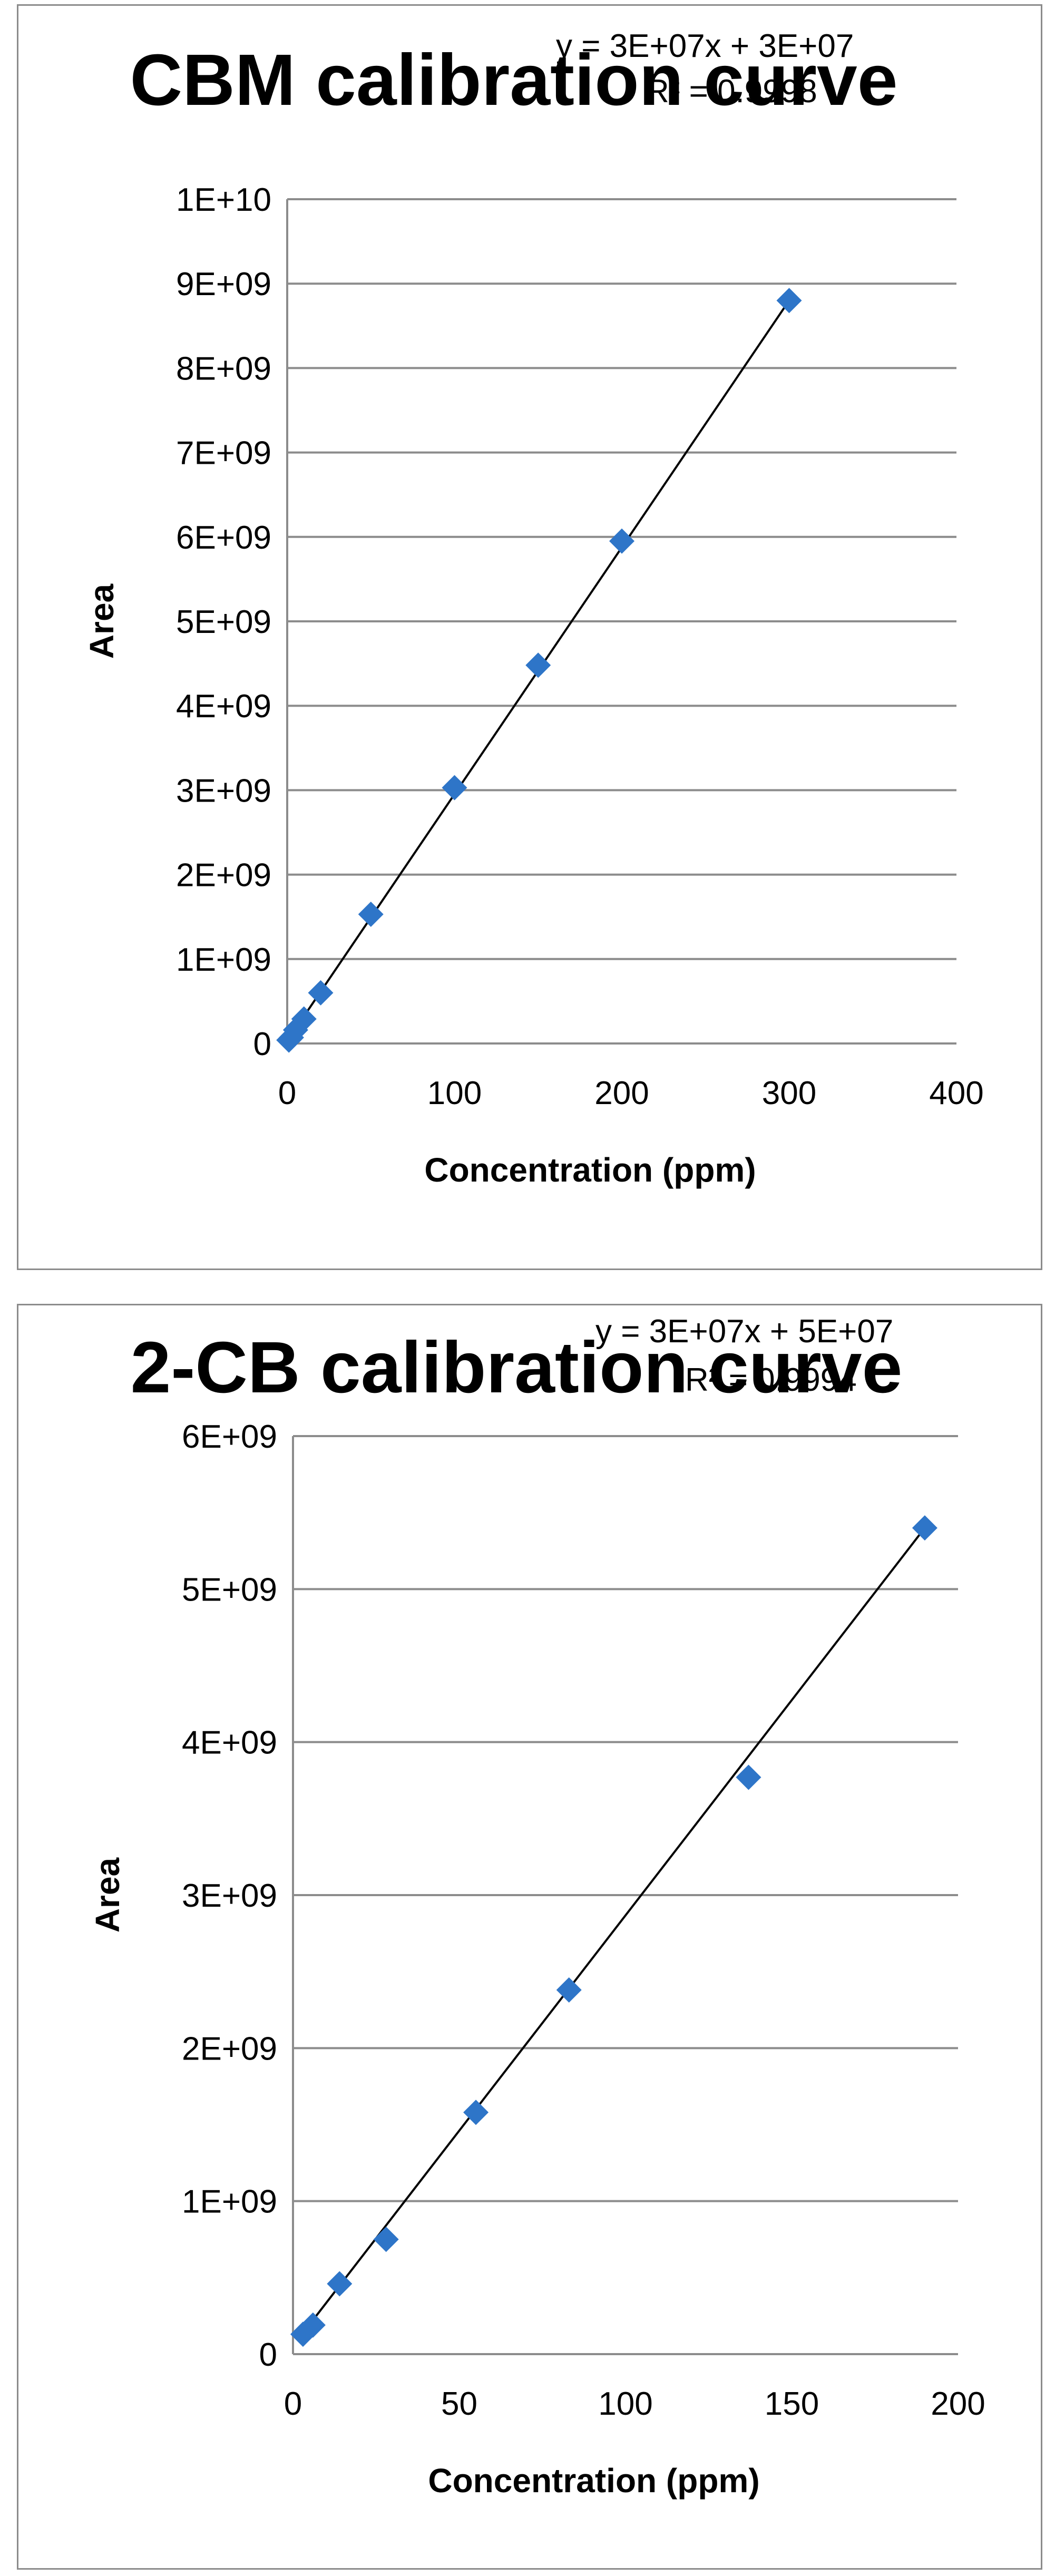 The width and height of the screenshot is (1055, 2576). What do you see at coordinates (223, 200) in the screenshot?
I see `cbm-y-tick-label: 1E+10` at bounding box center [223, 200].